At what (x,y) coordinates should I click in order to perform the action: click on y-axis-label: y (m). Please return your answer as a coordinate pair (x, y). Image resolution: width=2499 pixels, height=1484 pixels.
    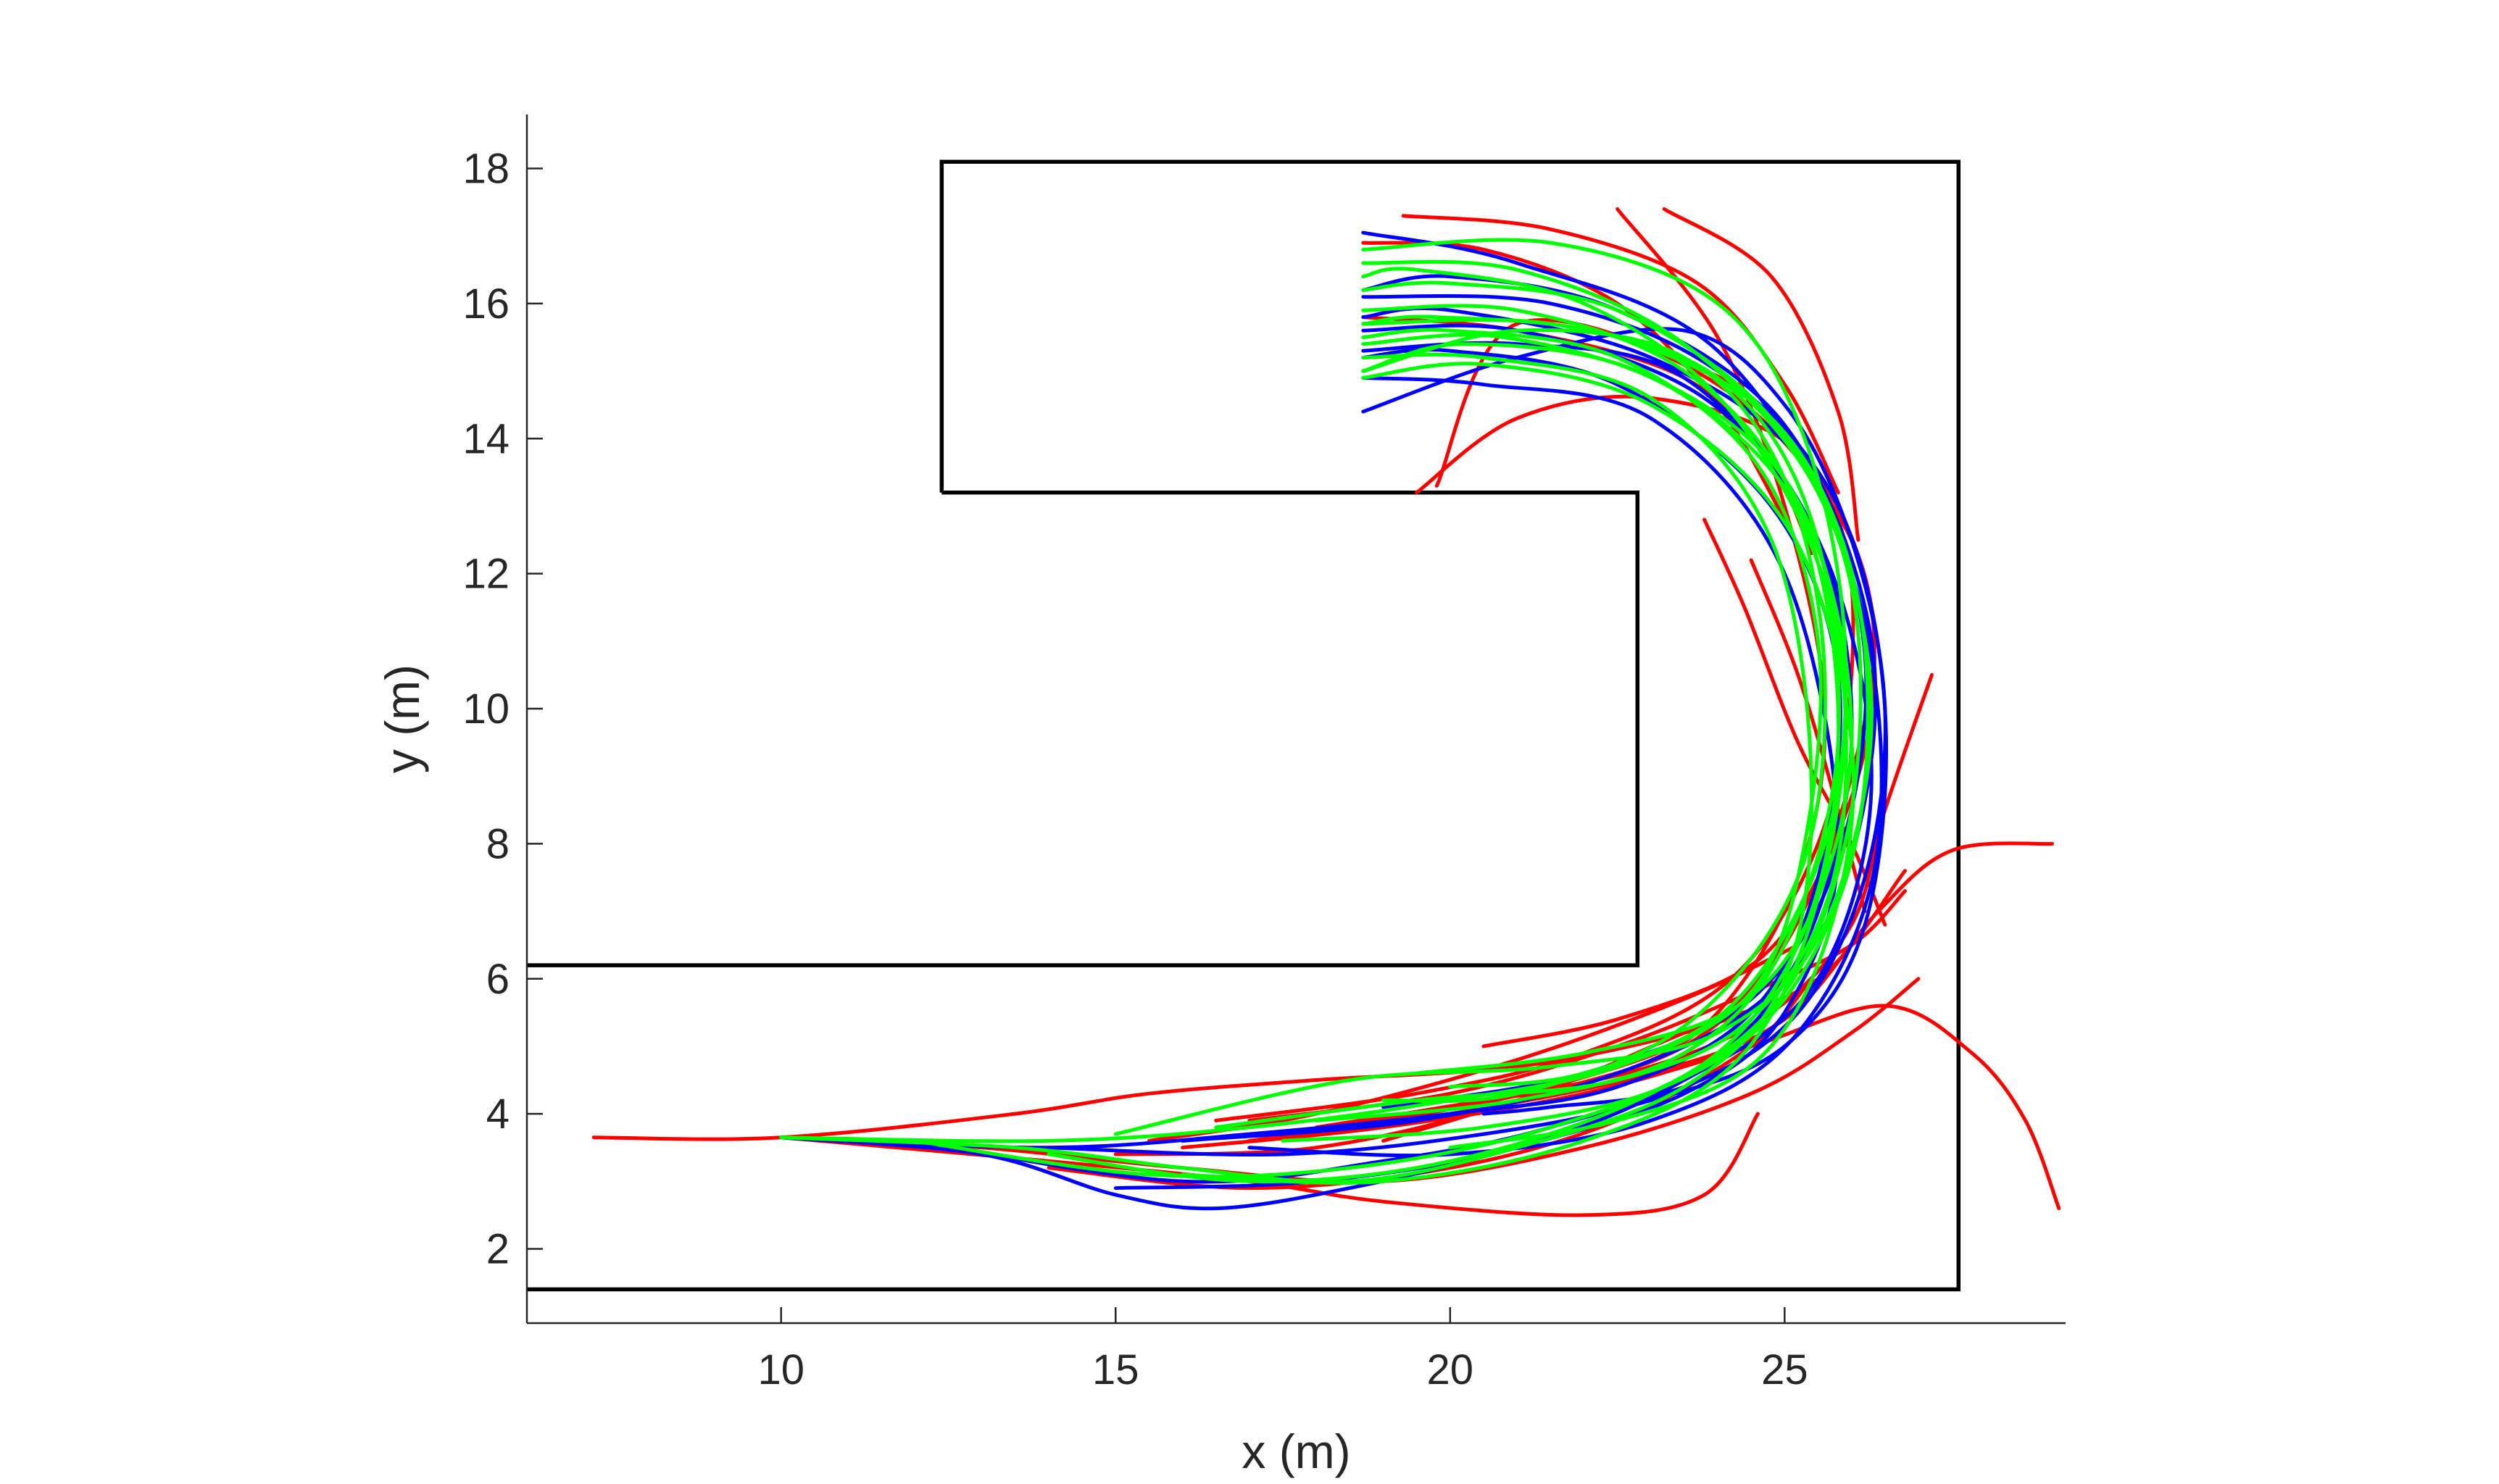
    Looking at the image, I should click on (402, 718).